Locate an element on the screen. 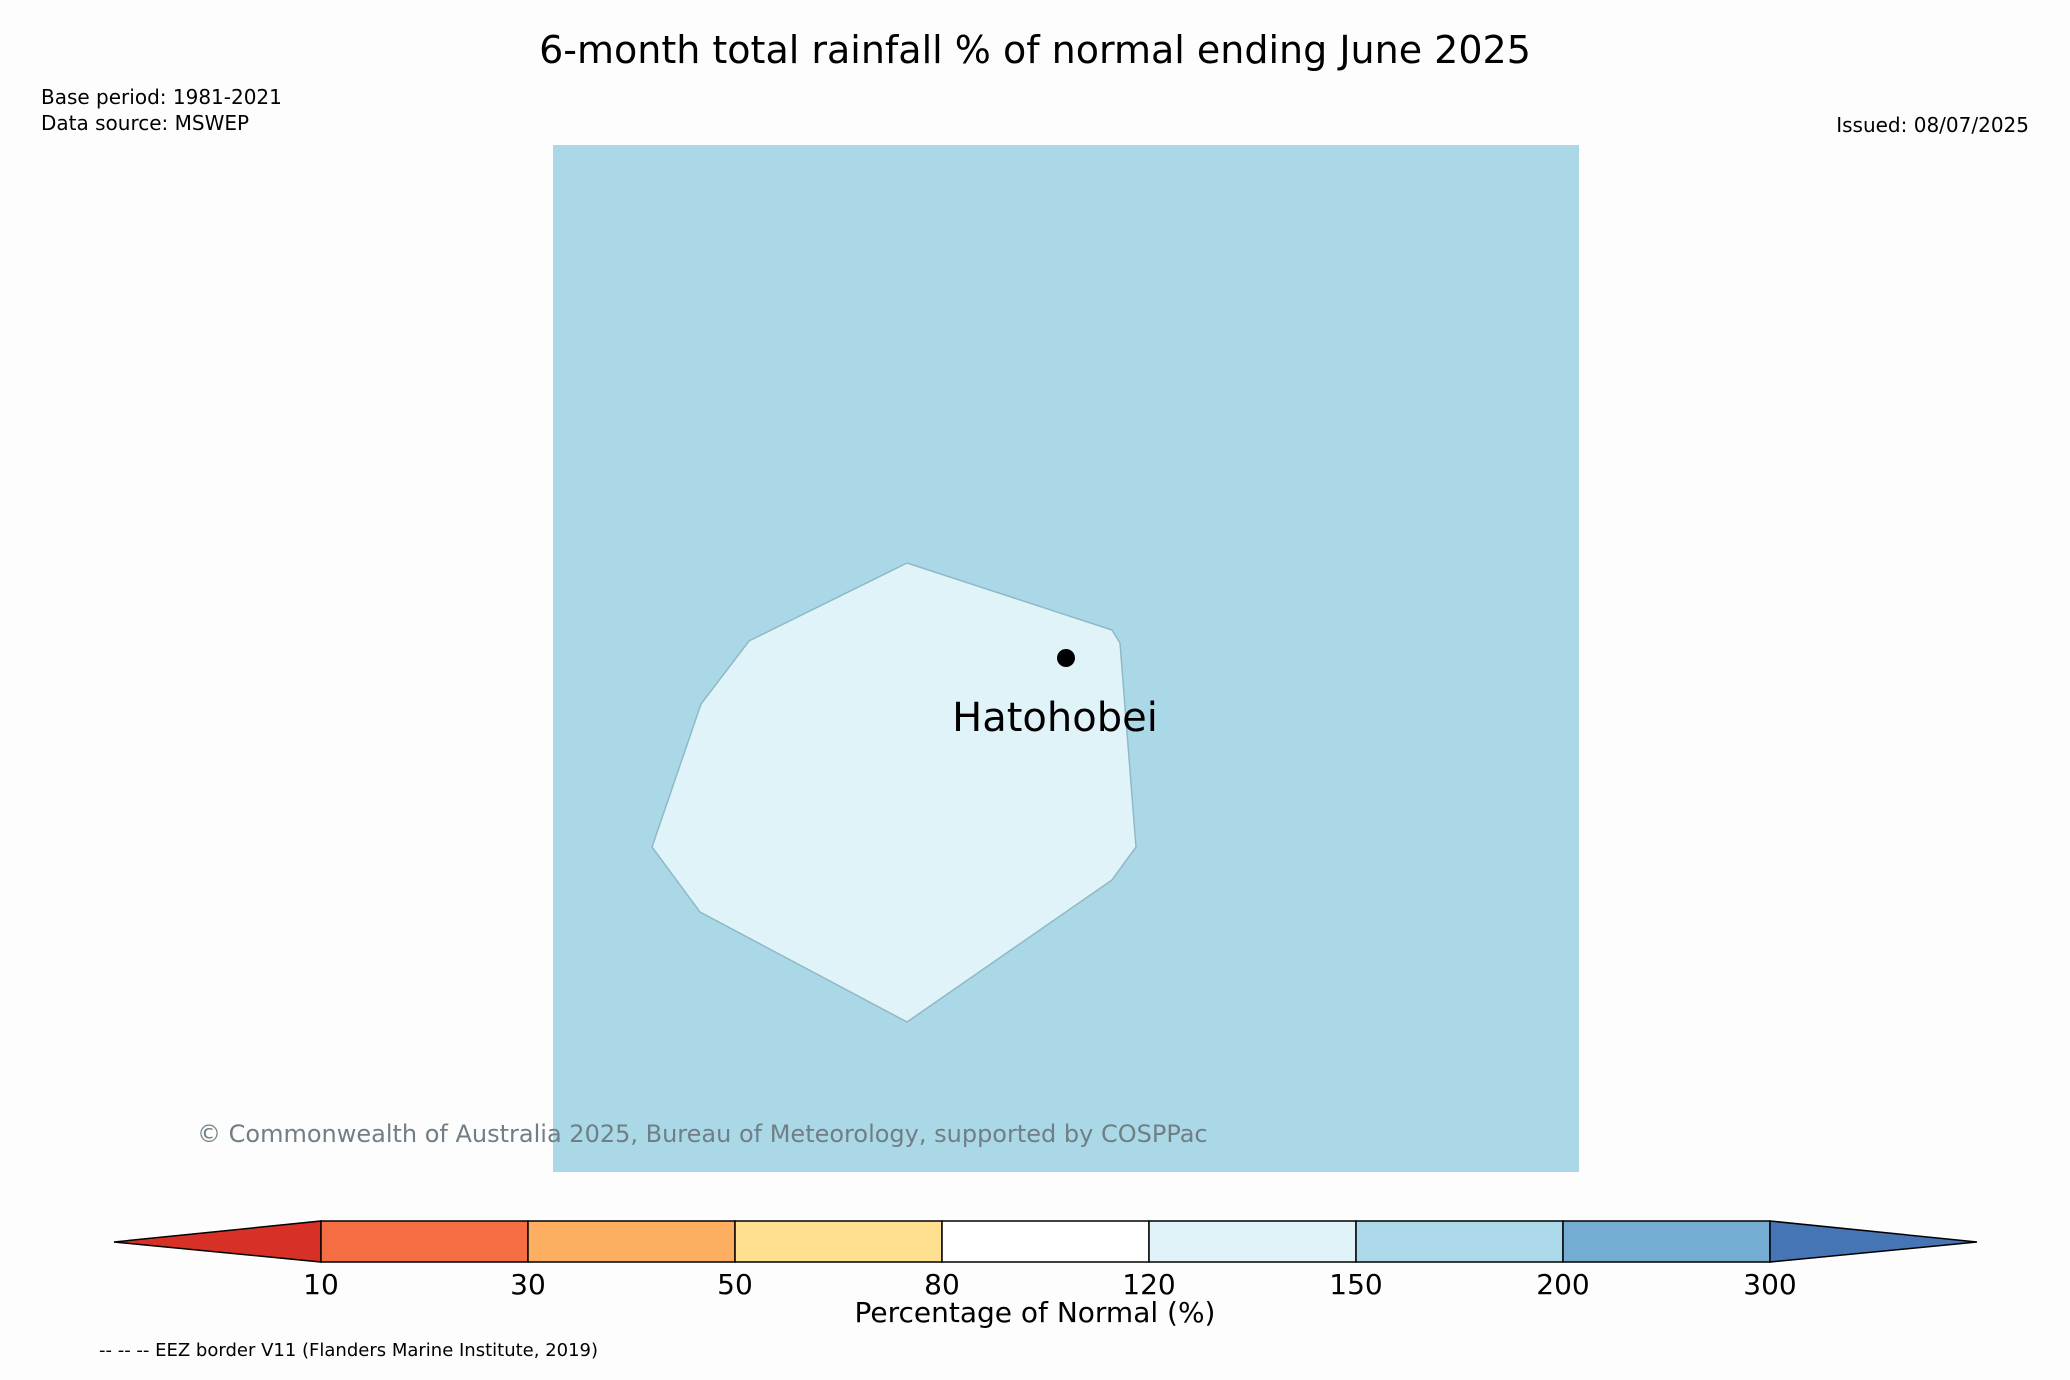 Image resolution: width=2070 pixels, height=1380 pixels. colorbar-tick-label: 200 is located at coordinates (1562, 1284).